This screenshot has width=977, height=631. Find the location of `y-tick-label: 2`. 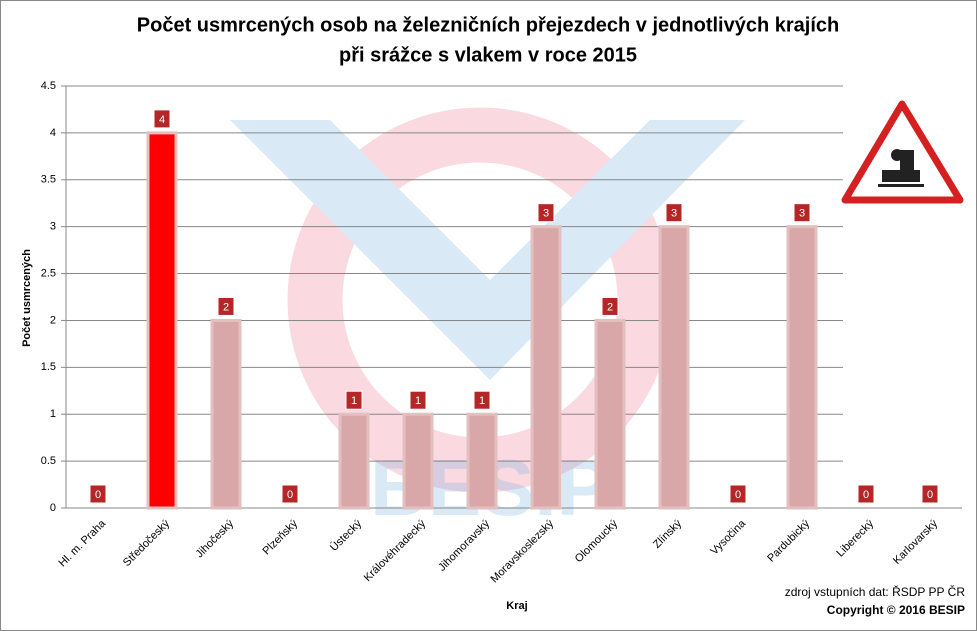

y-tick-label: 2 is located at coordinates (53, 320).